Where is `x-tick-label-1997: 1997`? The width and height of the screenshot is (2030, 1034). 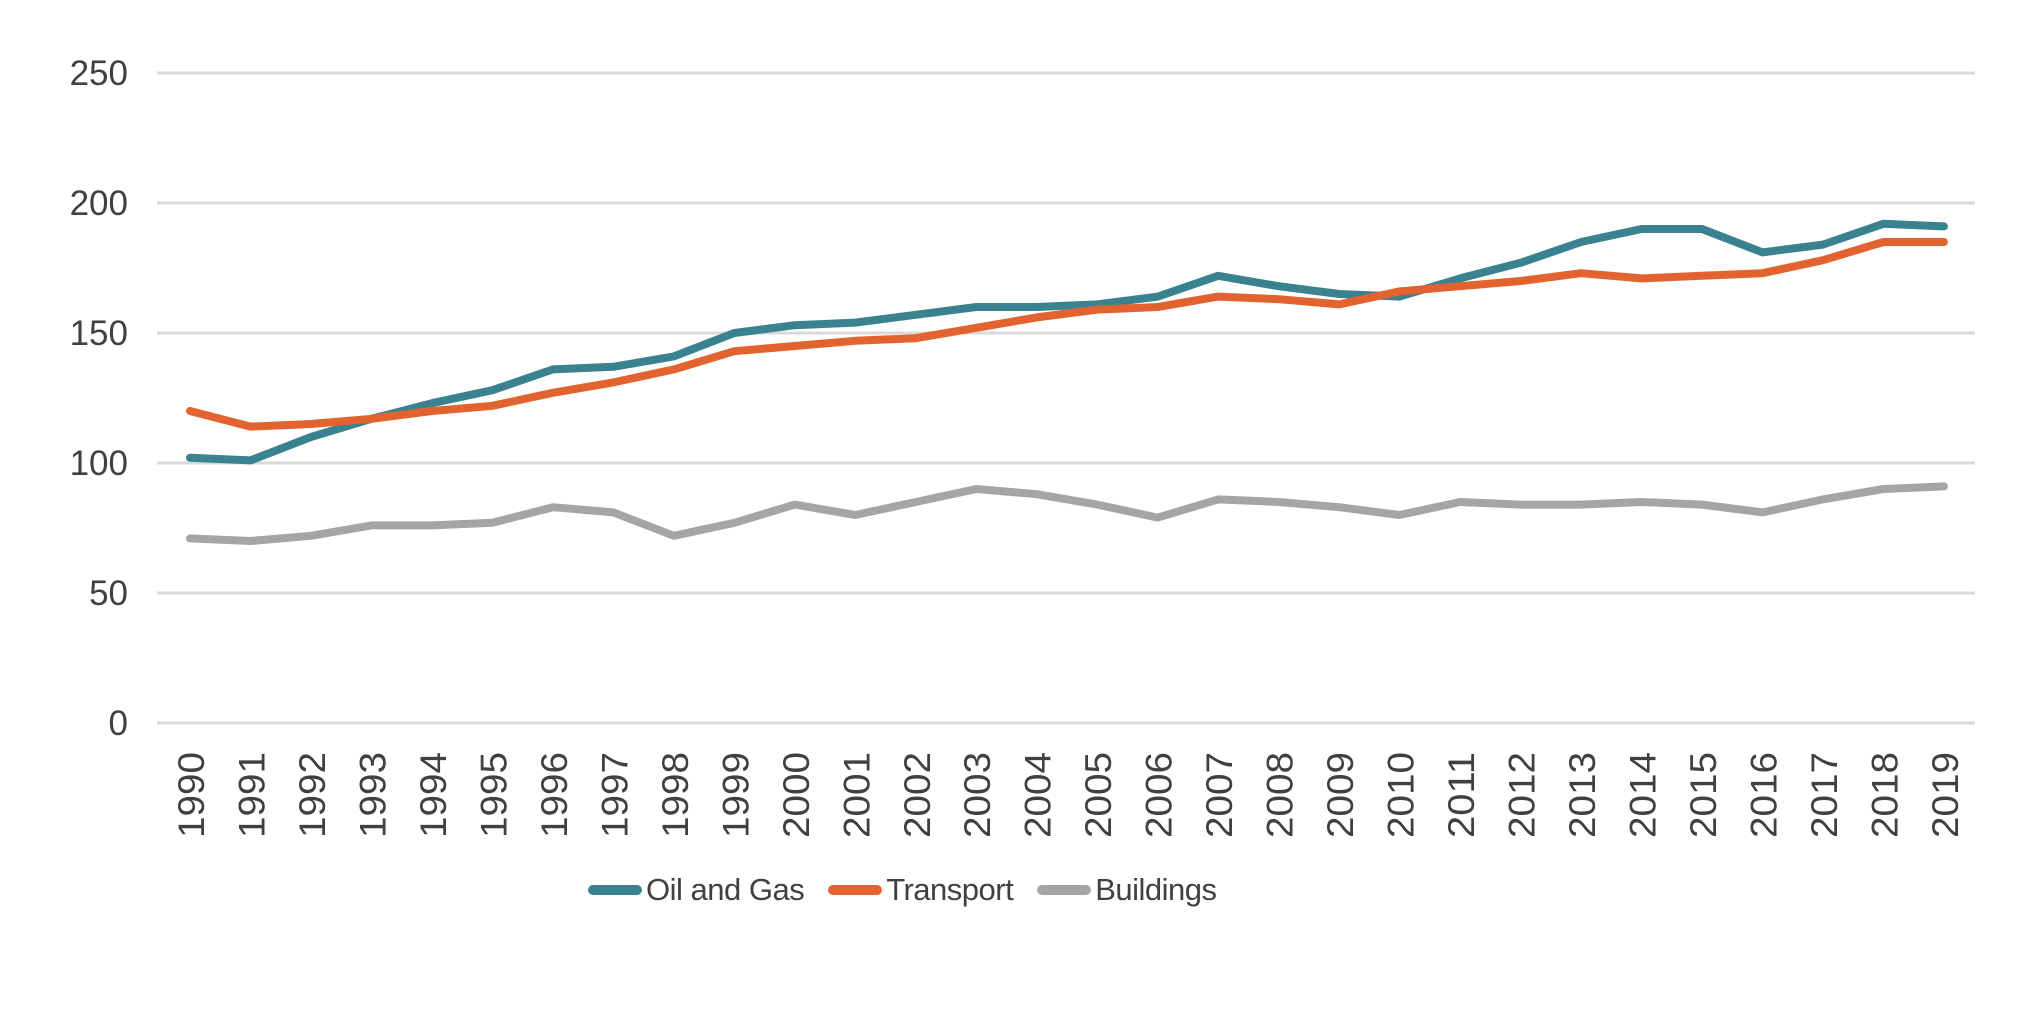 x-tick-label-1997: 1997 is located at coordinates (614, 795).